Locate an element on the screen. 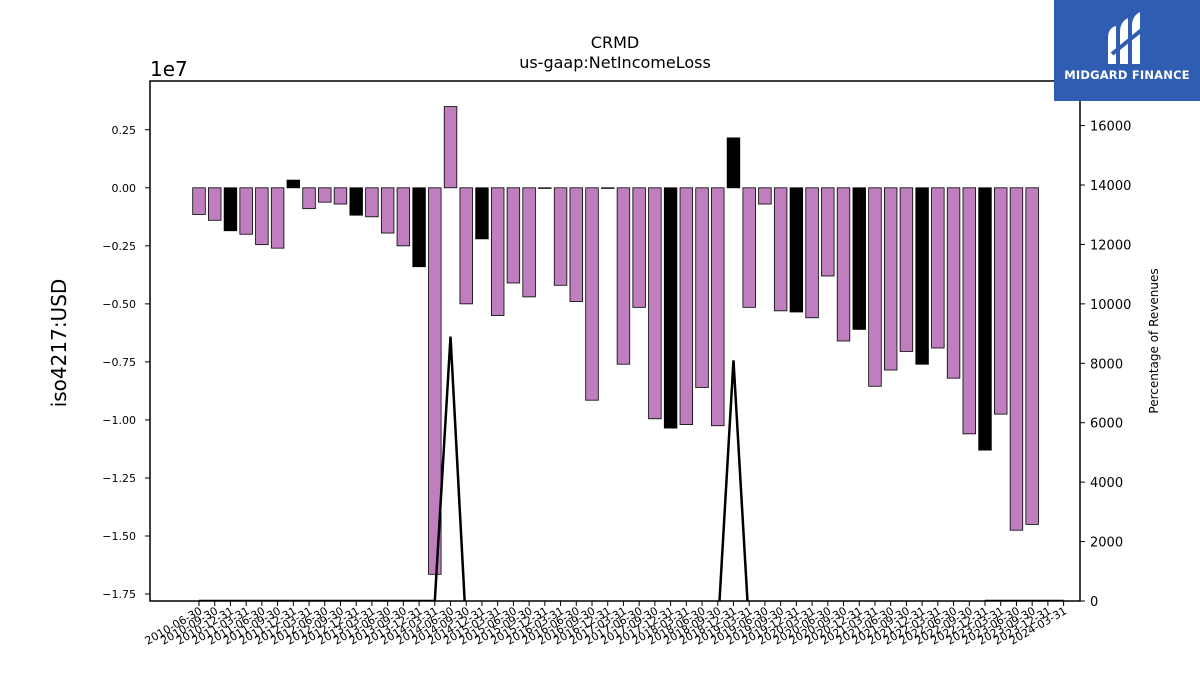  y-tick-label: −0.75 is located at coordinates (119, 362).